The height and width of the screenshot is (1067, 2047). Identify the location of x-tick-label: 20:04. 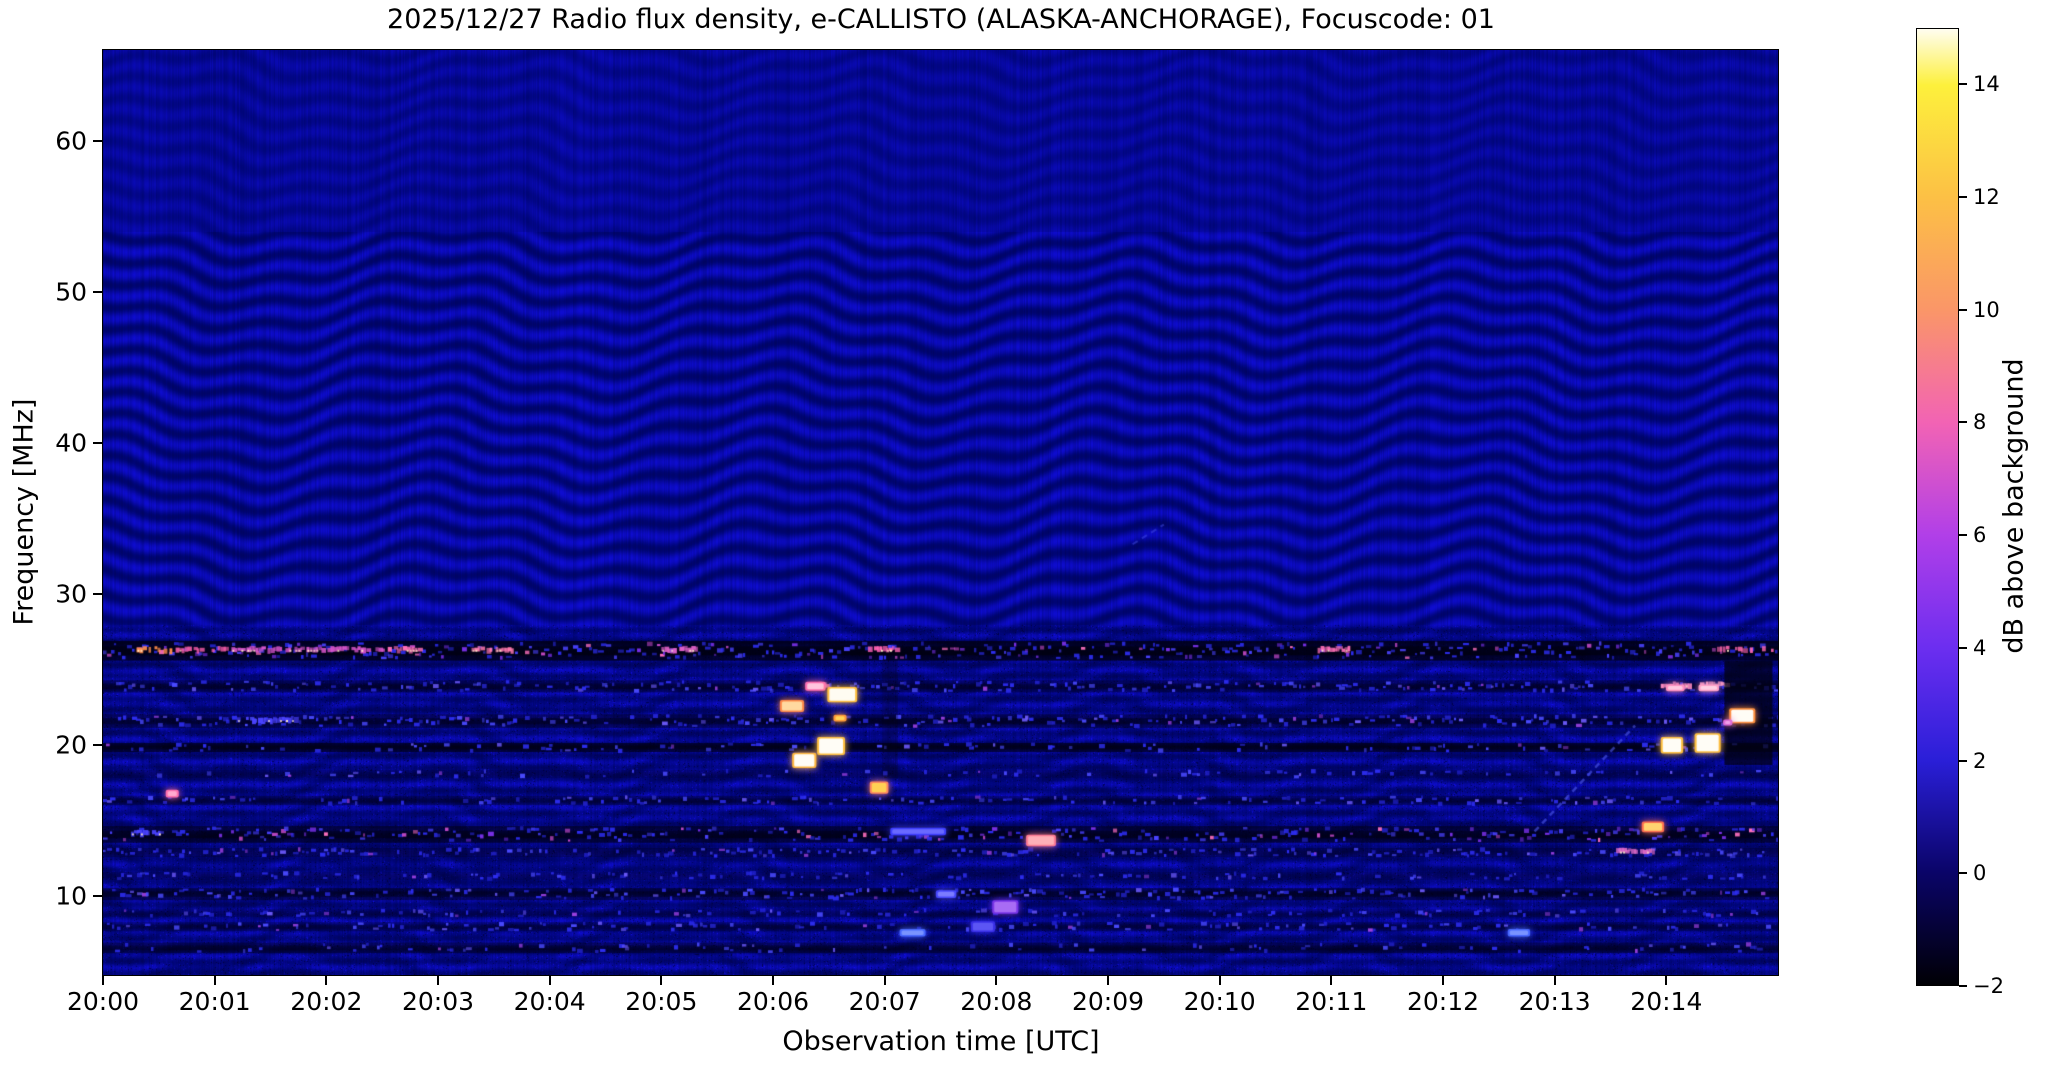
(549, 1001).